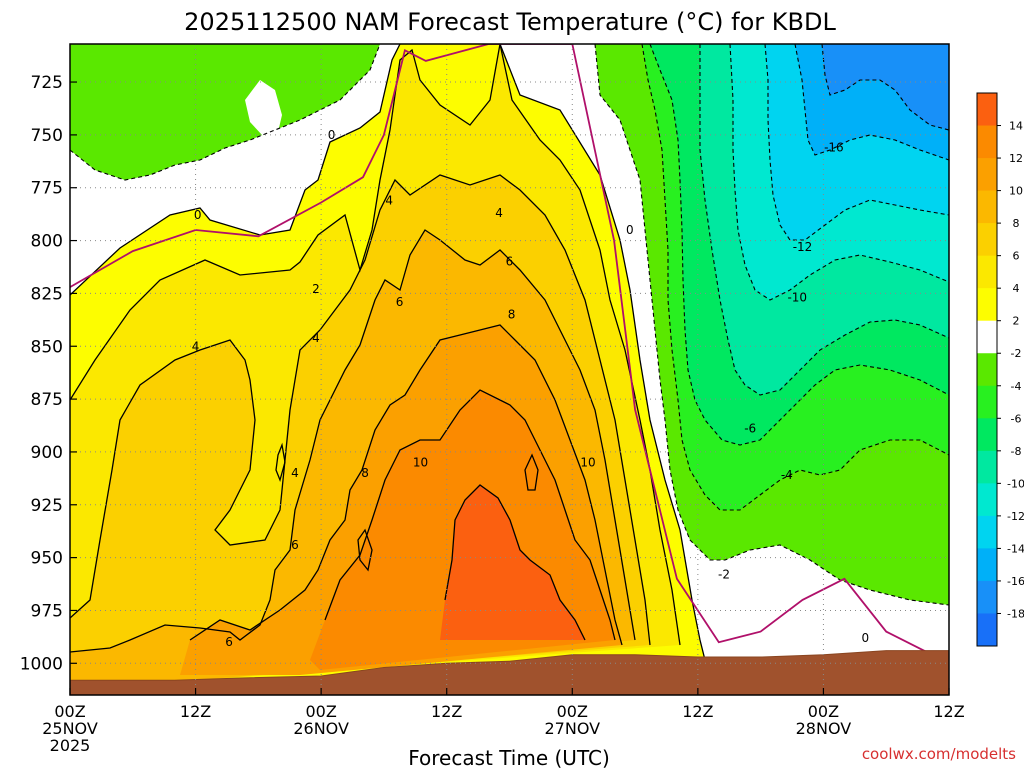 The image size is (1024, 768). Describe the element at coordinates (509, 672) in the screenshot. I see `ground-surface` at that location.